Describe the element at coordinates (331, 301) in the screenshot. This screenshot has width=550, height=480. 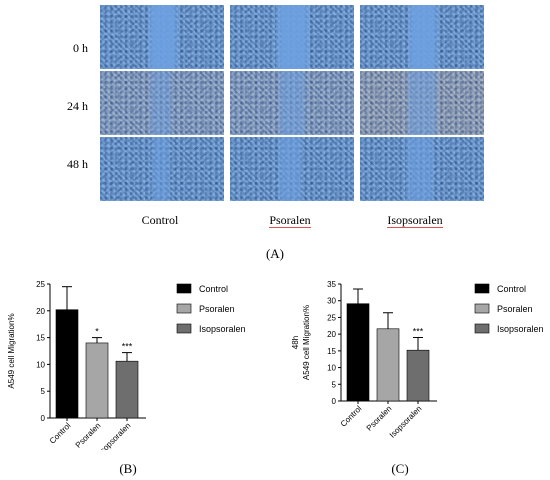
I see `y-tick-label: 30` at that location.